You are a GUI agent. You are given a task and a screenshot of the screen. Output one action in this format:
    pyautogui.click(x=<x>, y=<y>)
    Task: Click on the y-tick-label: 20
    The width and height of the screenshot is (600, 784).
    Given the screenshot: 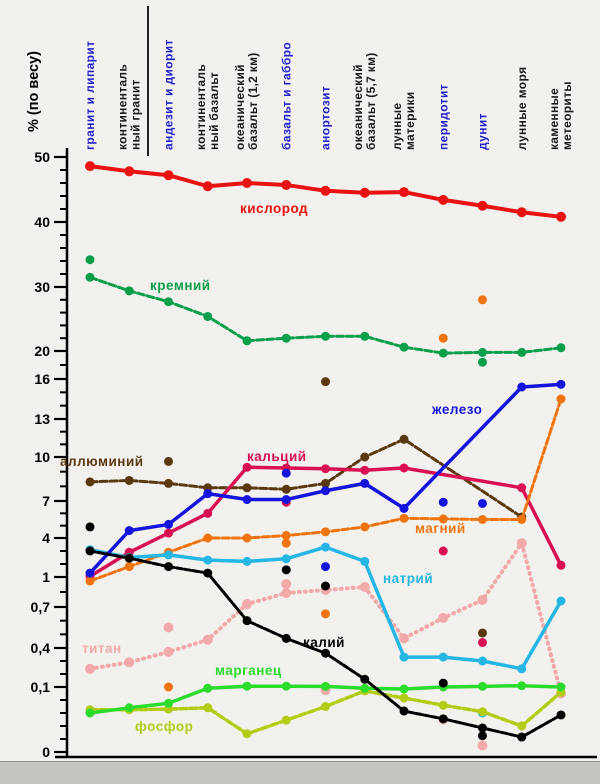 What is the action you would take?
    pyautogui.click(x=42, y=351)
    